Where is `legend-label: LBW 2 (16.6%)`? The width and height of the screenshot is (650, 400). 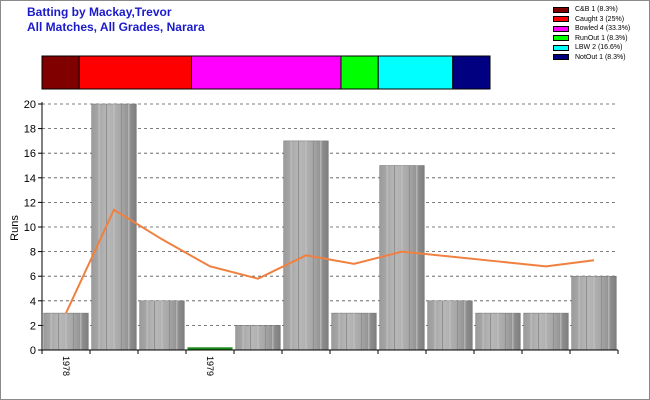 legend-label: LBW 2 (16.6%) is located at coordinates (599, 47).